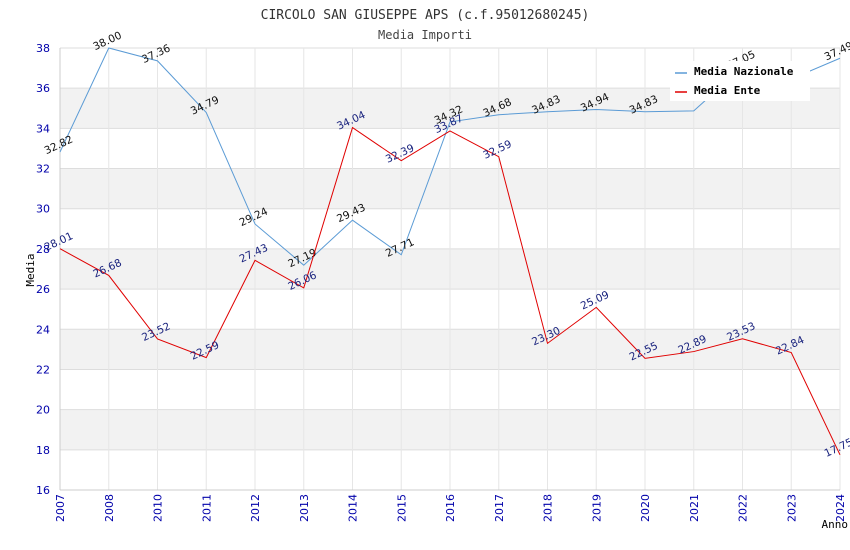 Image resolution: width=850 pixels, height=550 pixels. Describe the element at coordinates (596, 508) in the screenshot. I see `x-tick-label: 2019` at that location.